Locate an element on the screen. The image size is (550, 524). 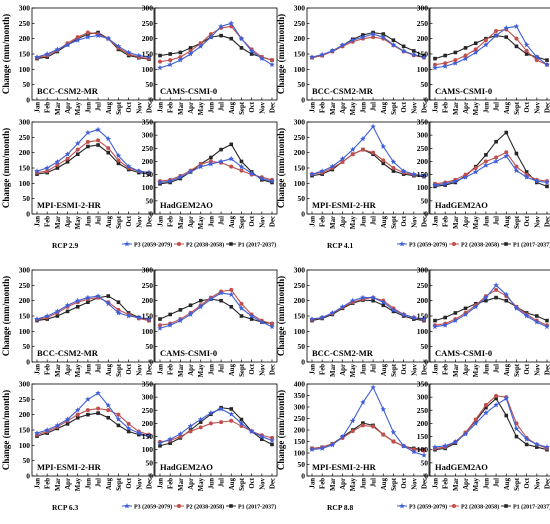
x-tick-label: May is located at coordinates (476, 484).